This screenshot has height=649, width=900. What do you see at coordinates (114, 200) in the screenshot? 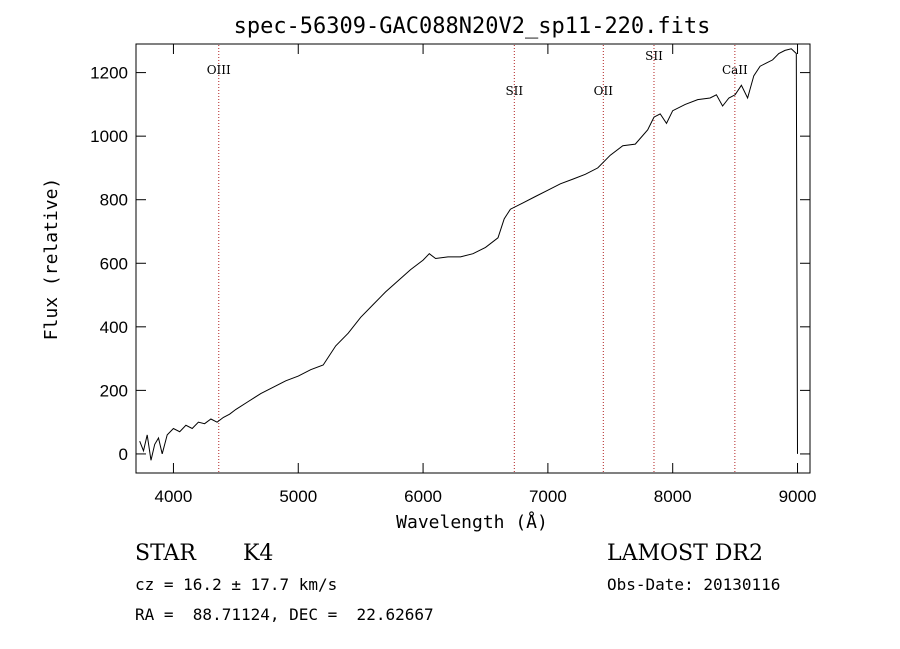
I see `y-tick-label: 800` at bounding box center [114, 200].